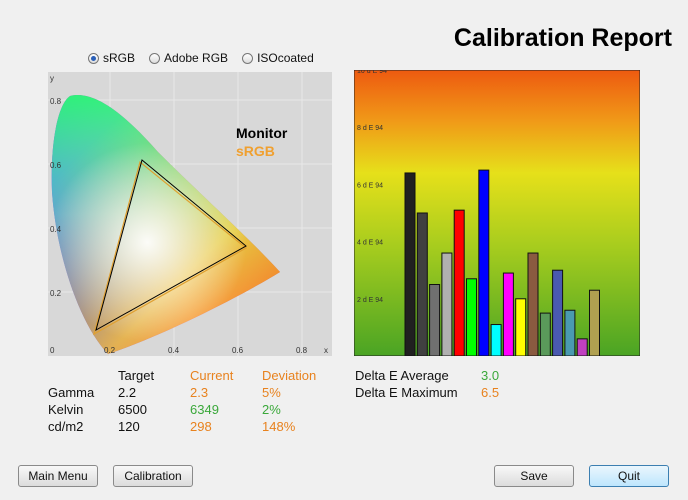 The height and width of the screenshot is (500, 688). Describe the element at coordinates (71, 392) in the screenshot. I see `row-label-gamma: Gamma` at that location.